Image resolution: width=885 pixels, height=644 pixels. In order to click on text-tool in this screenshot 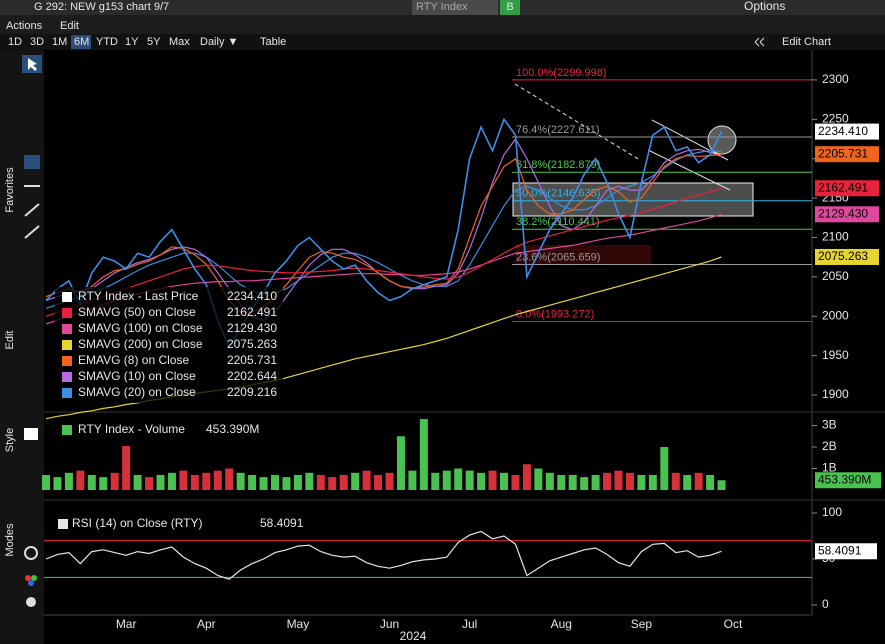, I will do `click(32, 162)`.